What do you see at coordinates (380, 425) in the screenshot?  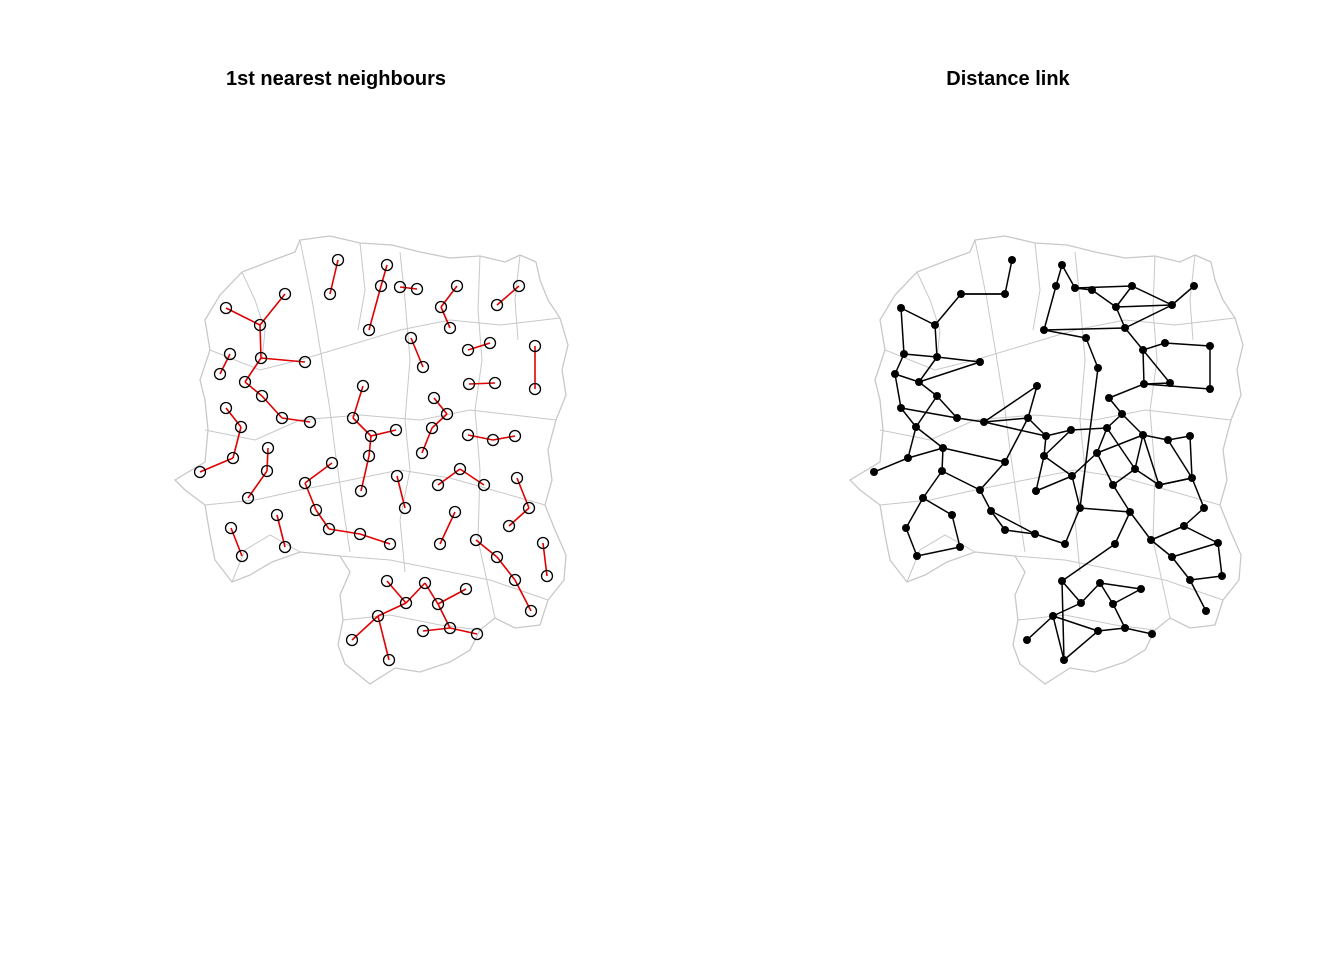 I see `district-boundary` at bounding box center [380, 425].